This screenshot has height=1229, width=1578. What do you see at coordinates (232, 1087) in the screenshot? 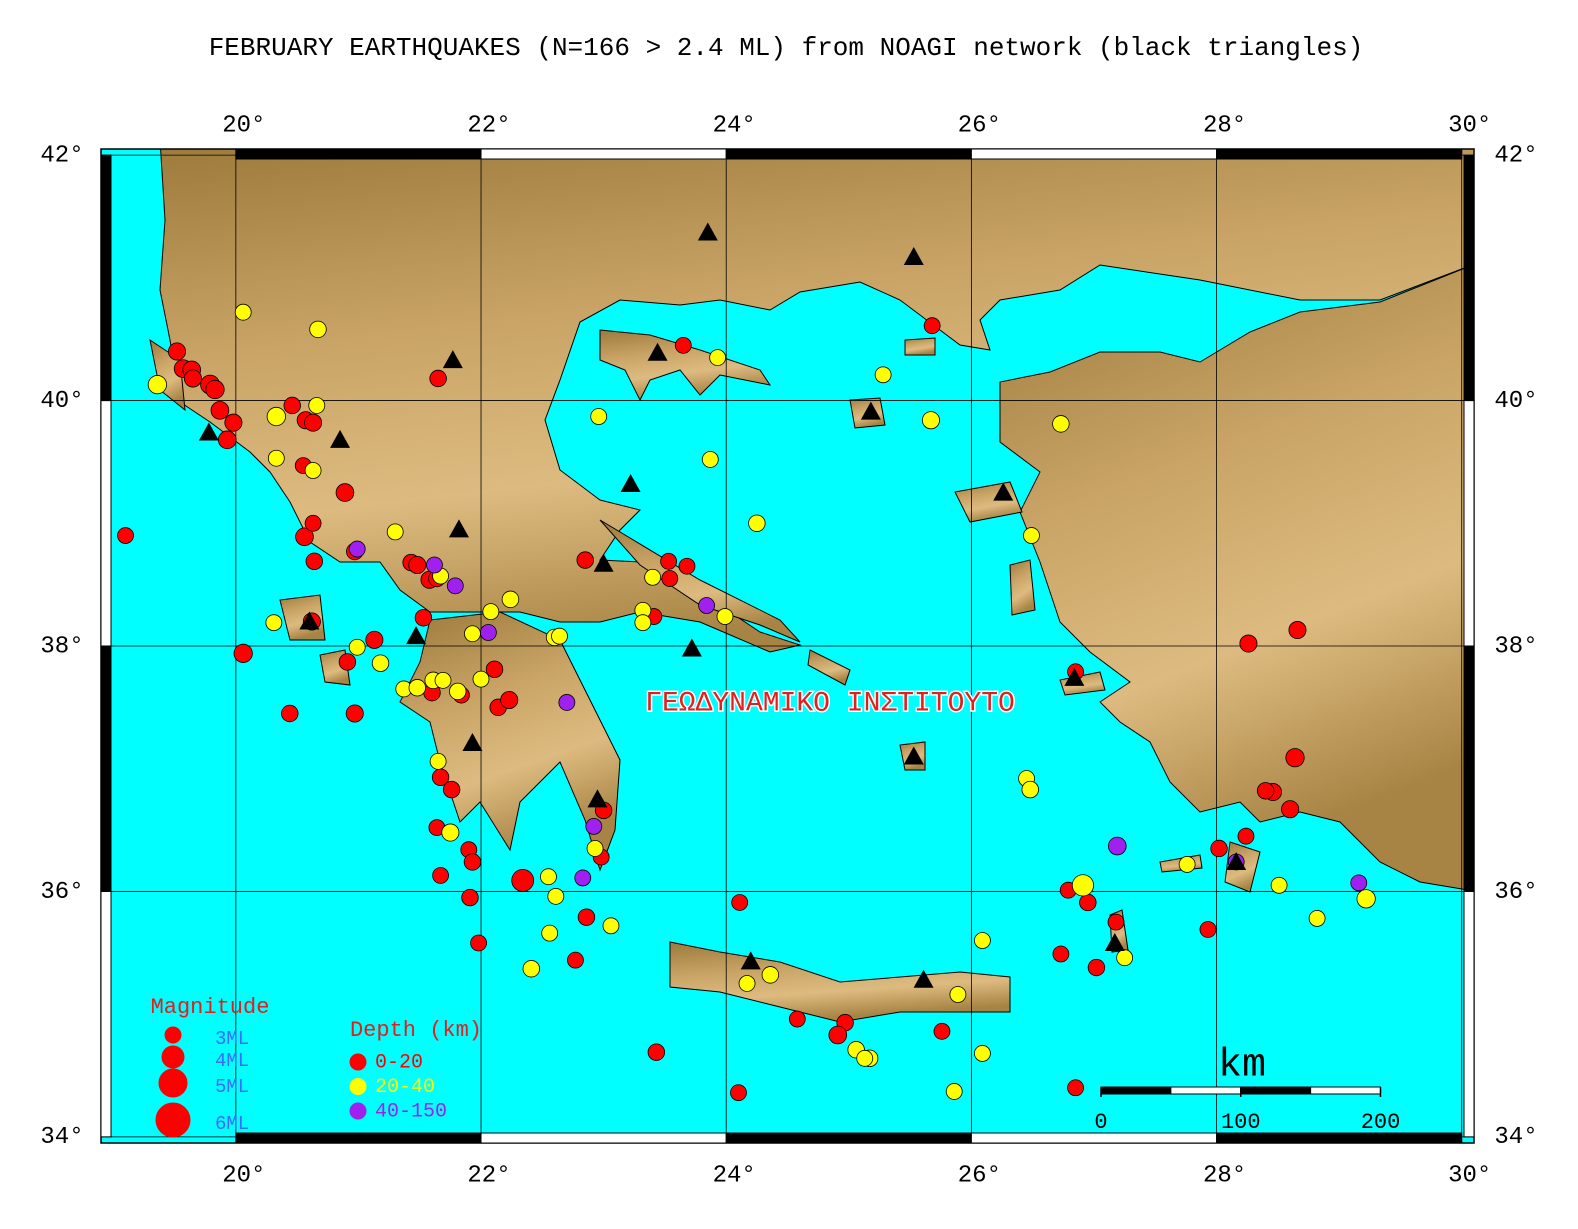
I see `magnitude-legend-label: 5ML` at bounding box center [232, 1087].